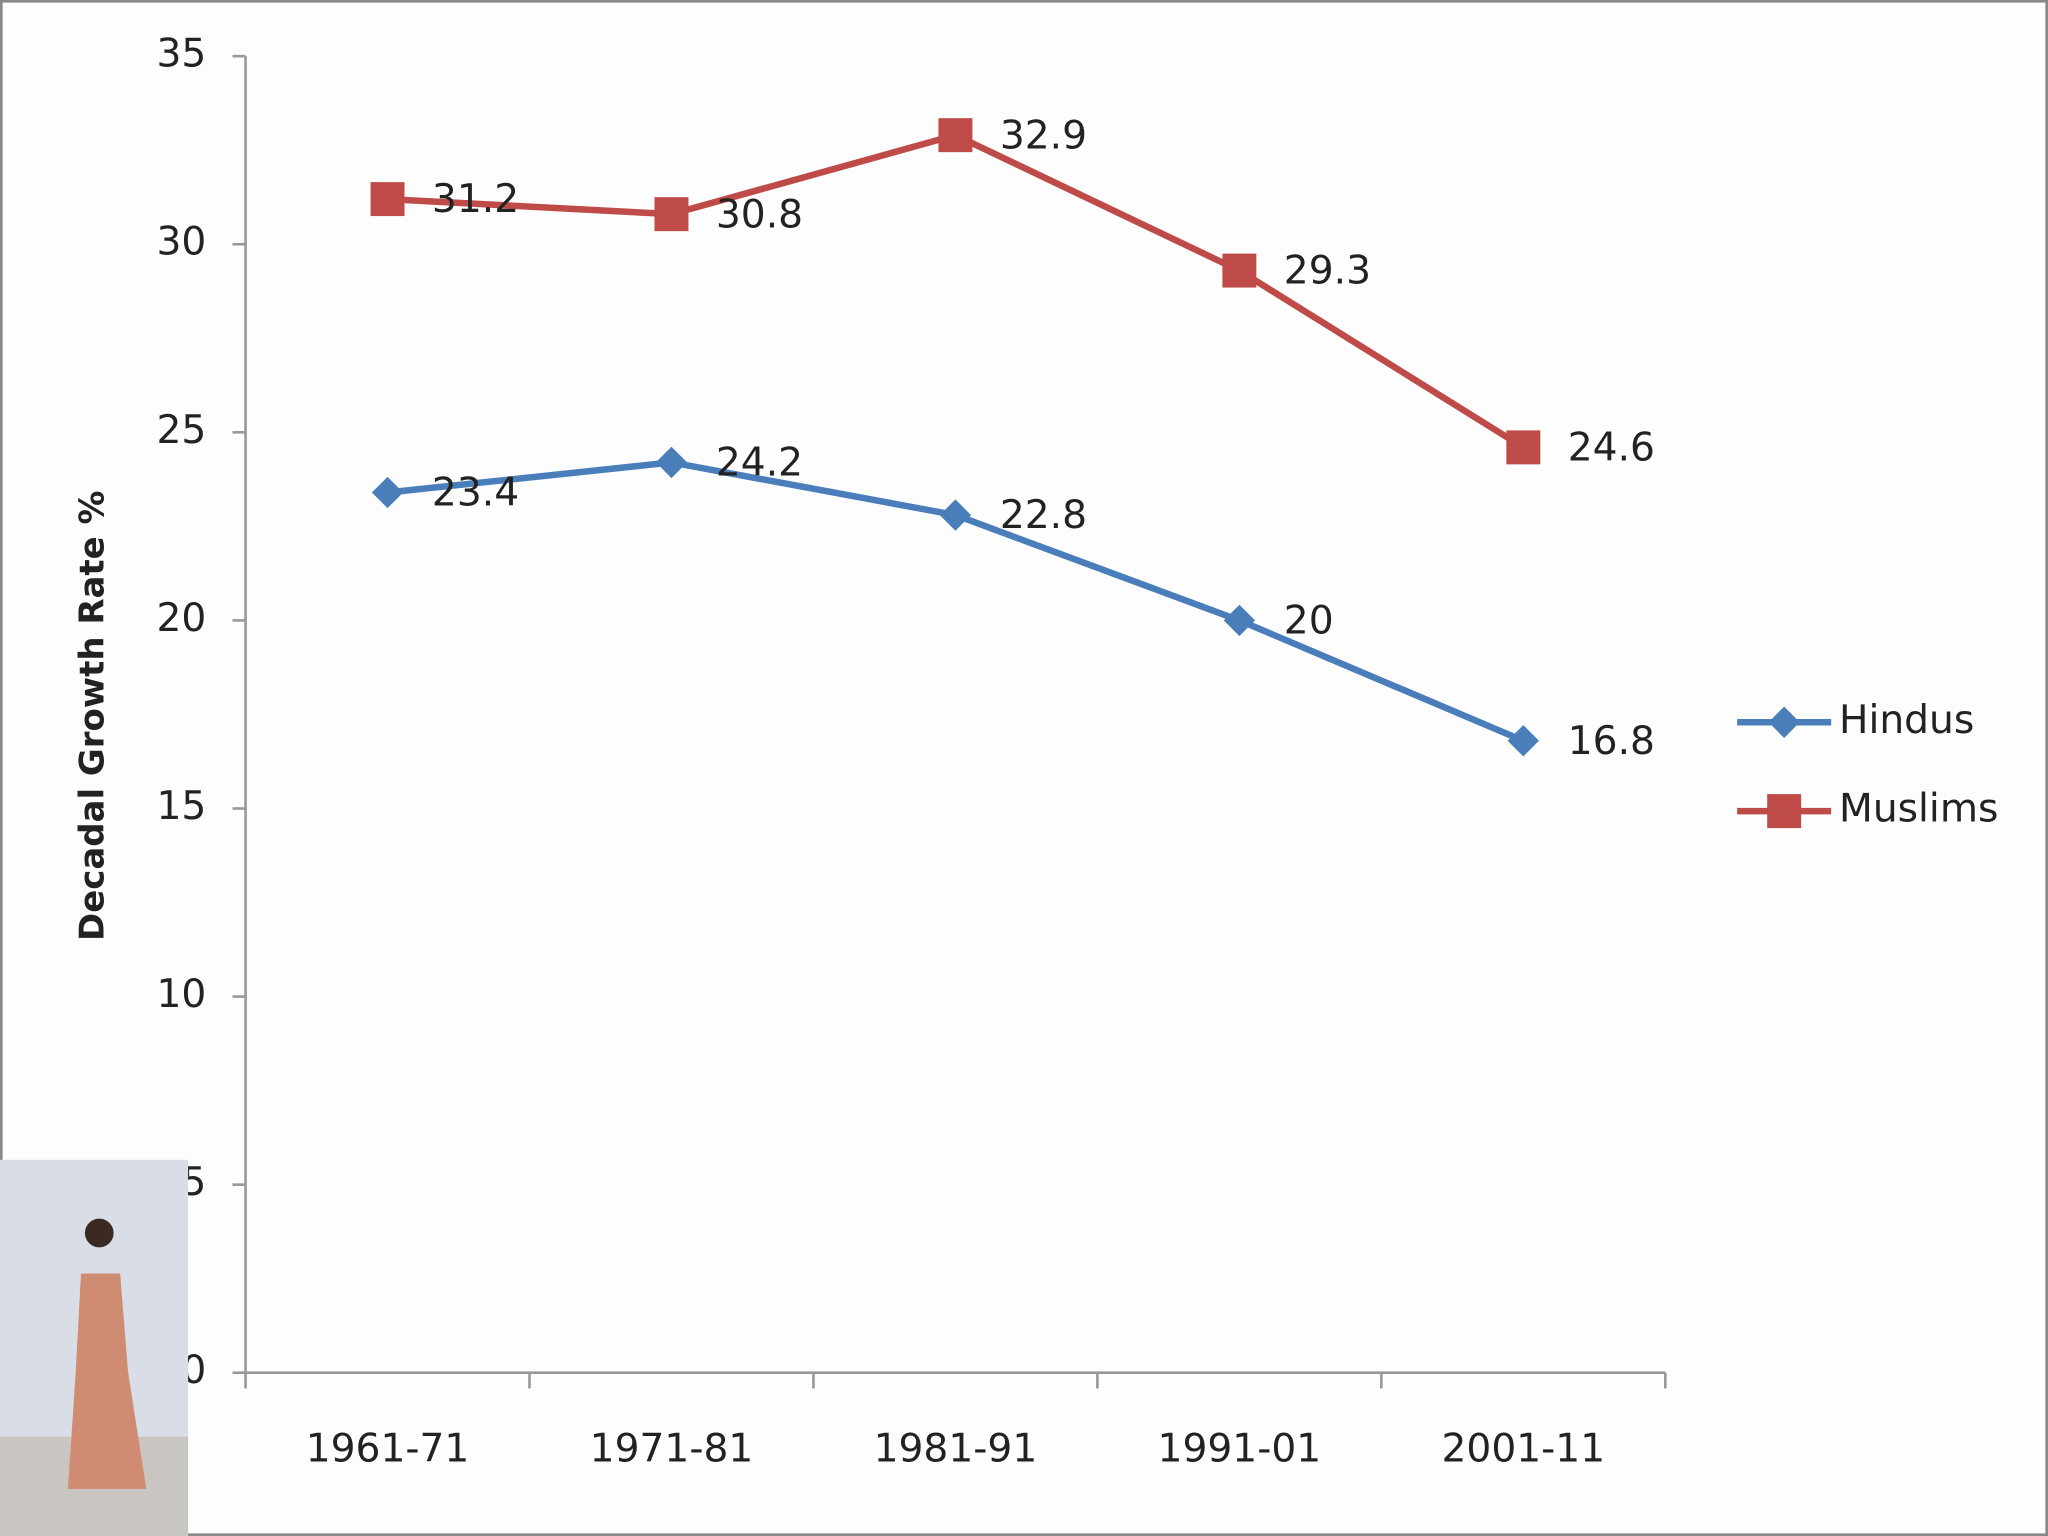 This screenshot has height=1536, width=2048. I want to click on data-label: 20, so click(1309, 621).